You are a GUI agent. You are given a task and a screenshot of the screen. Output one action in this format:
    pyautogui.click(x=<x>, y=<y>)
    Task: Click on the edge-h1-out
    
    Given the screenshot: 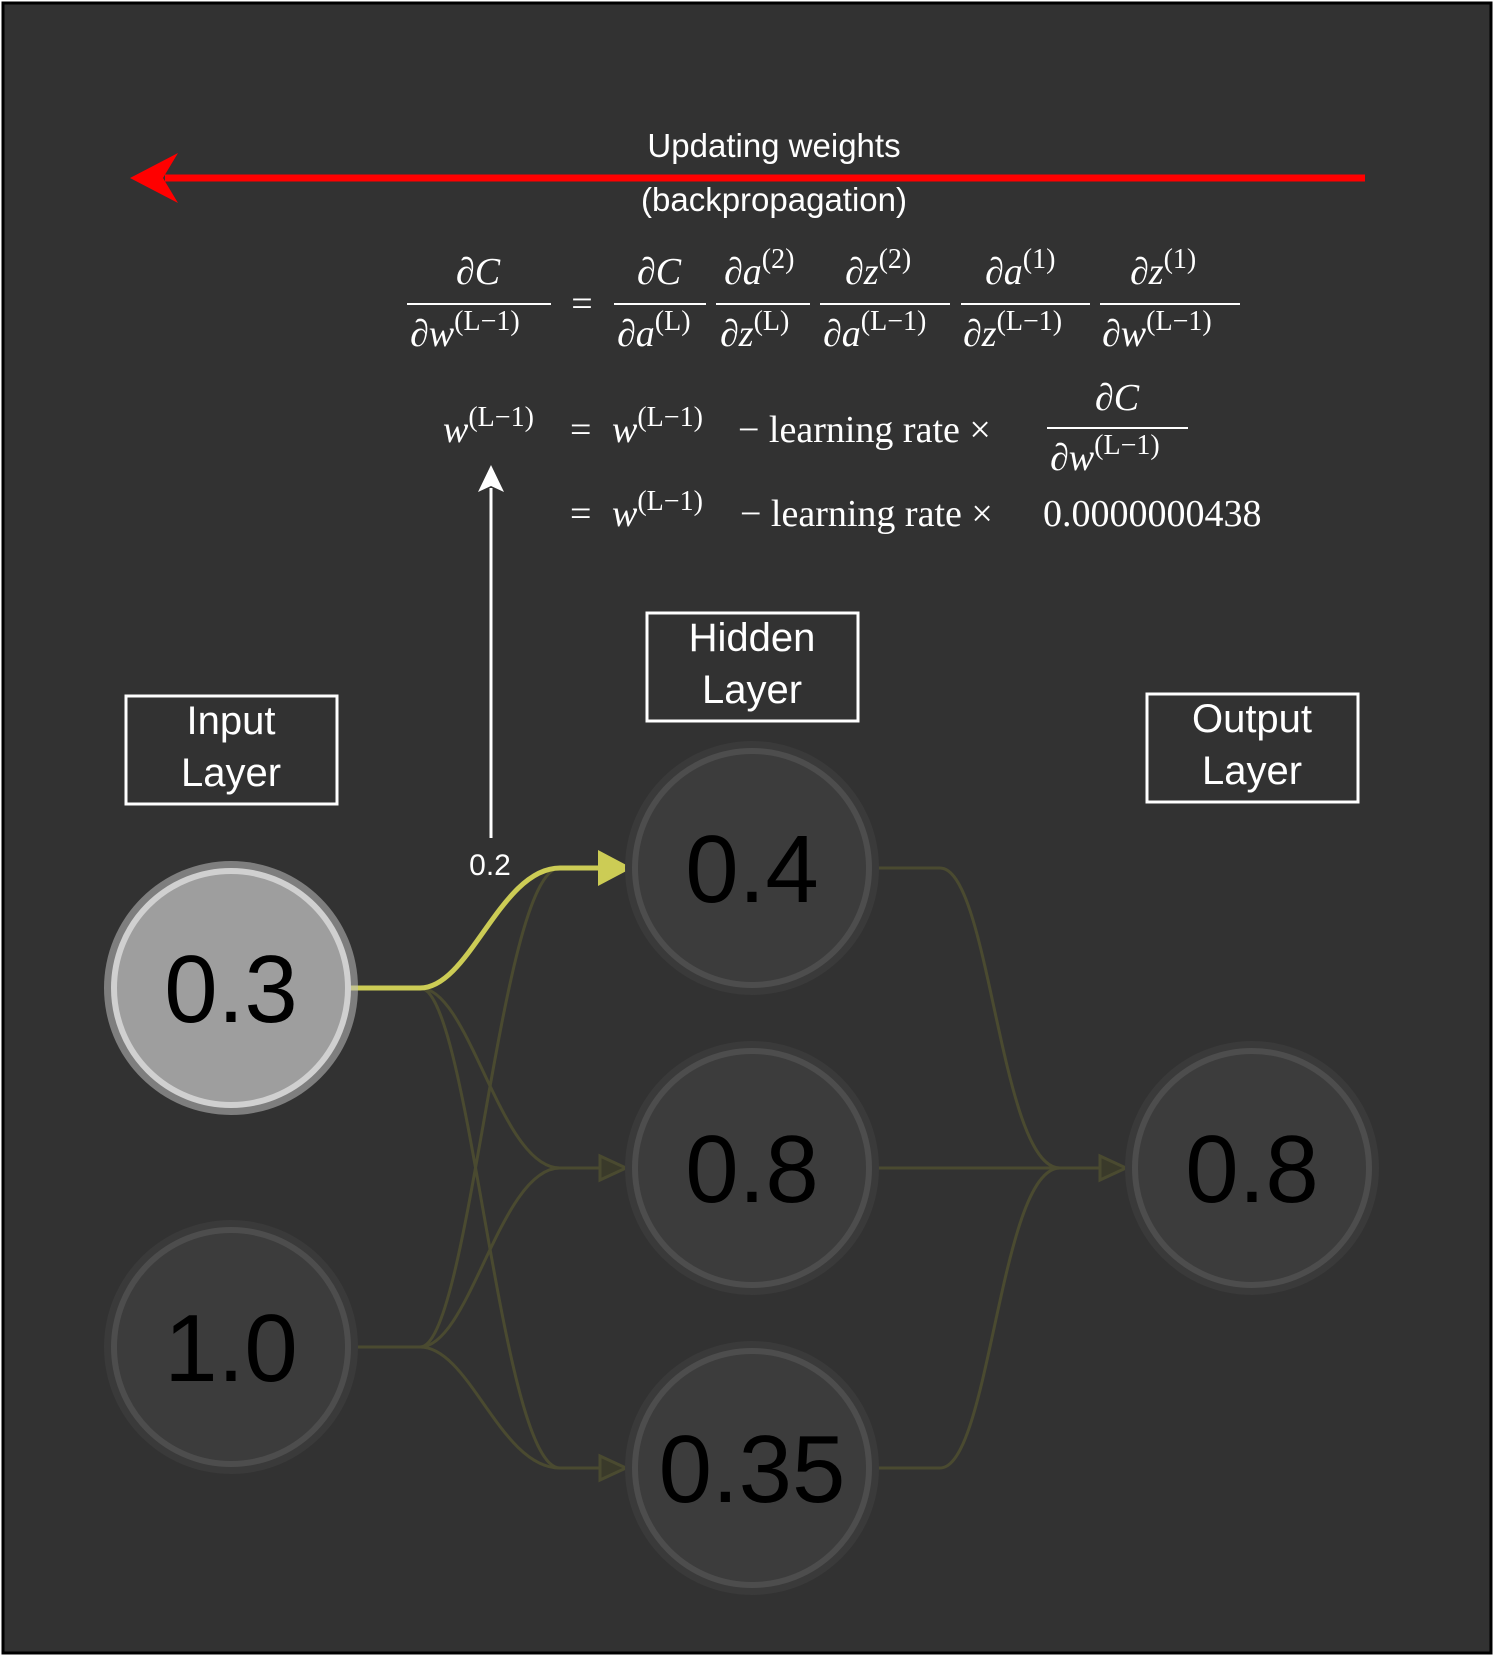 What is the action you would take?
    pyautogui.click(x=986, y=1018)
    